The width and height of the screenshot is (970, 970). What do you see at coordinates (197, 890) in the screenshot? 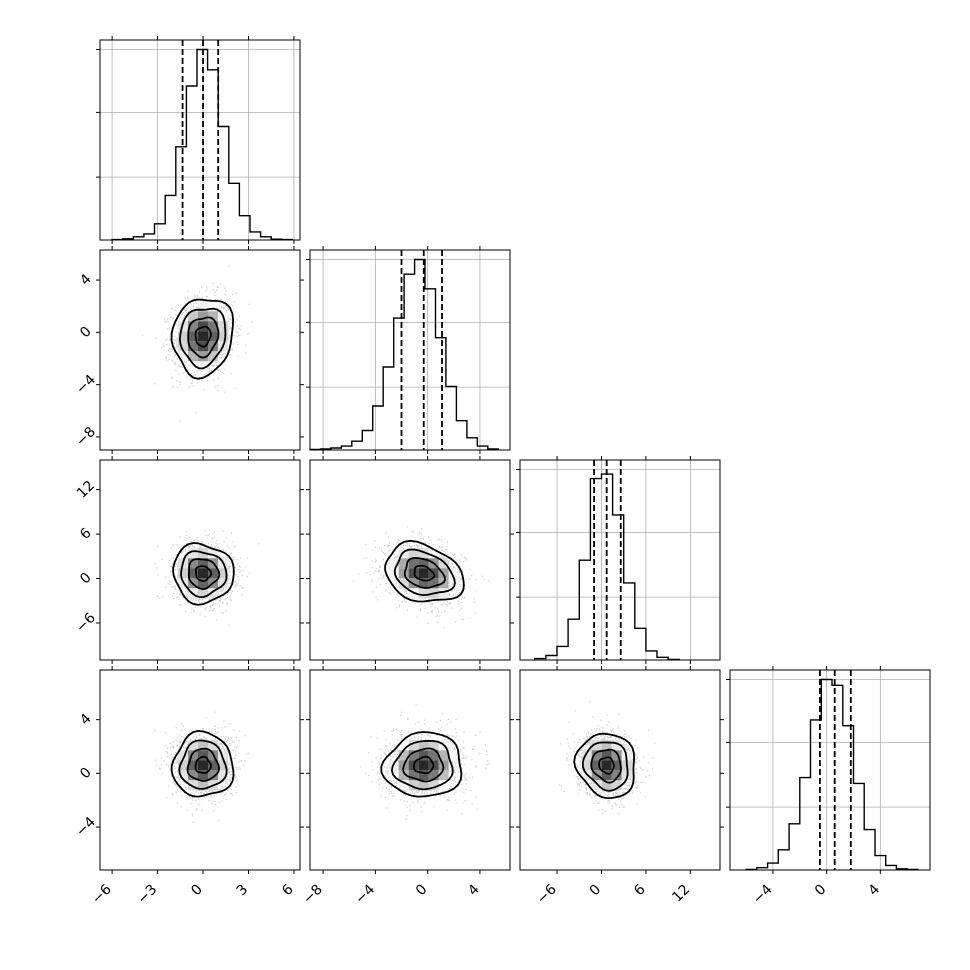
I see `x-tick-label-0-2: 0` at bounding box center [197, 890].